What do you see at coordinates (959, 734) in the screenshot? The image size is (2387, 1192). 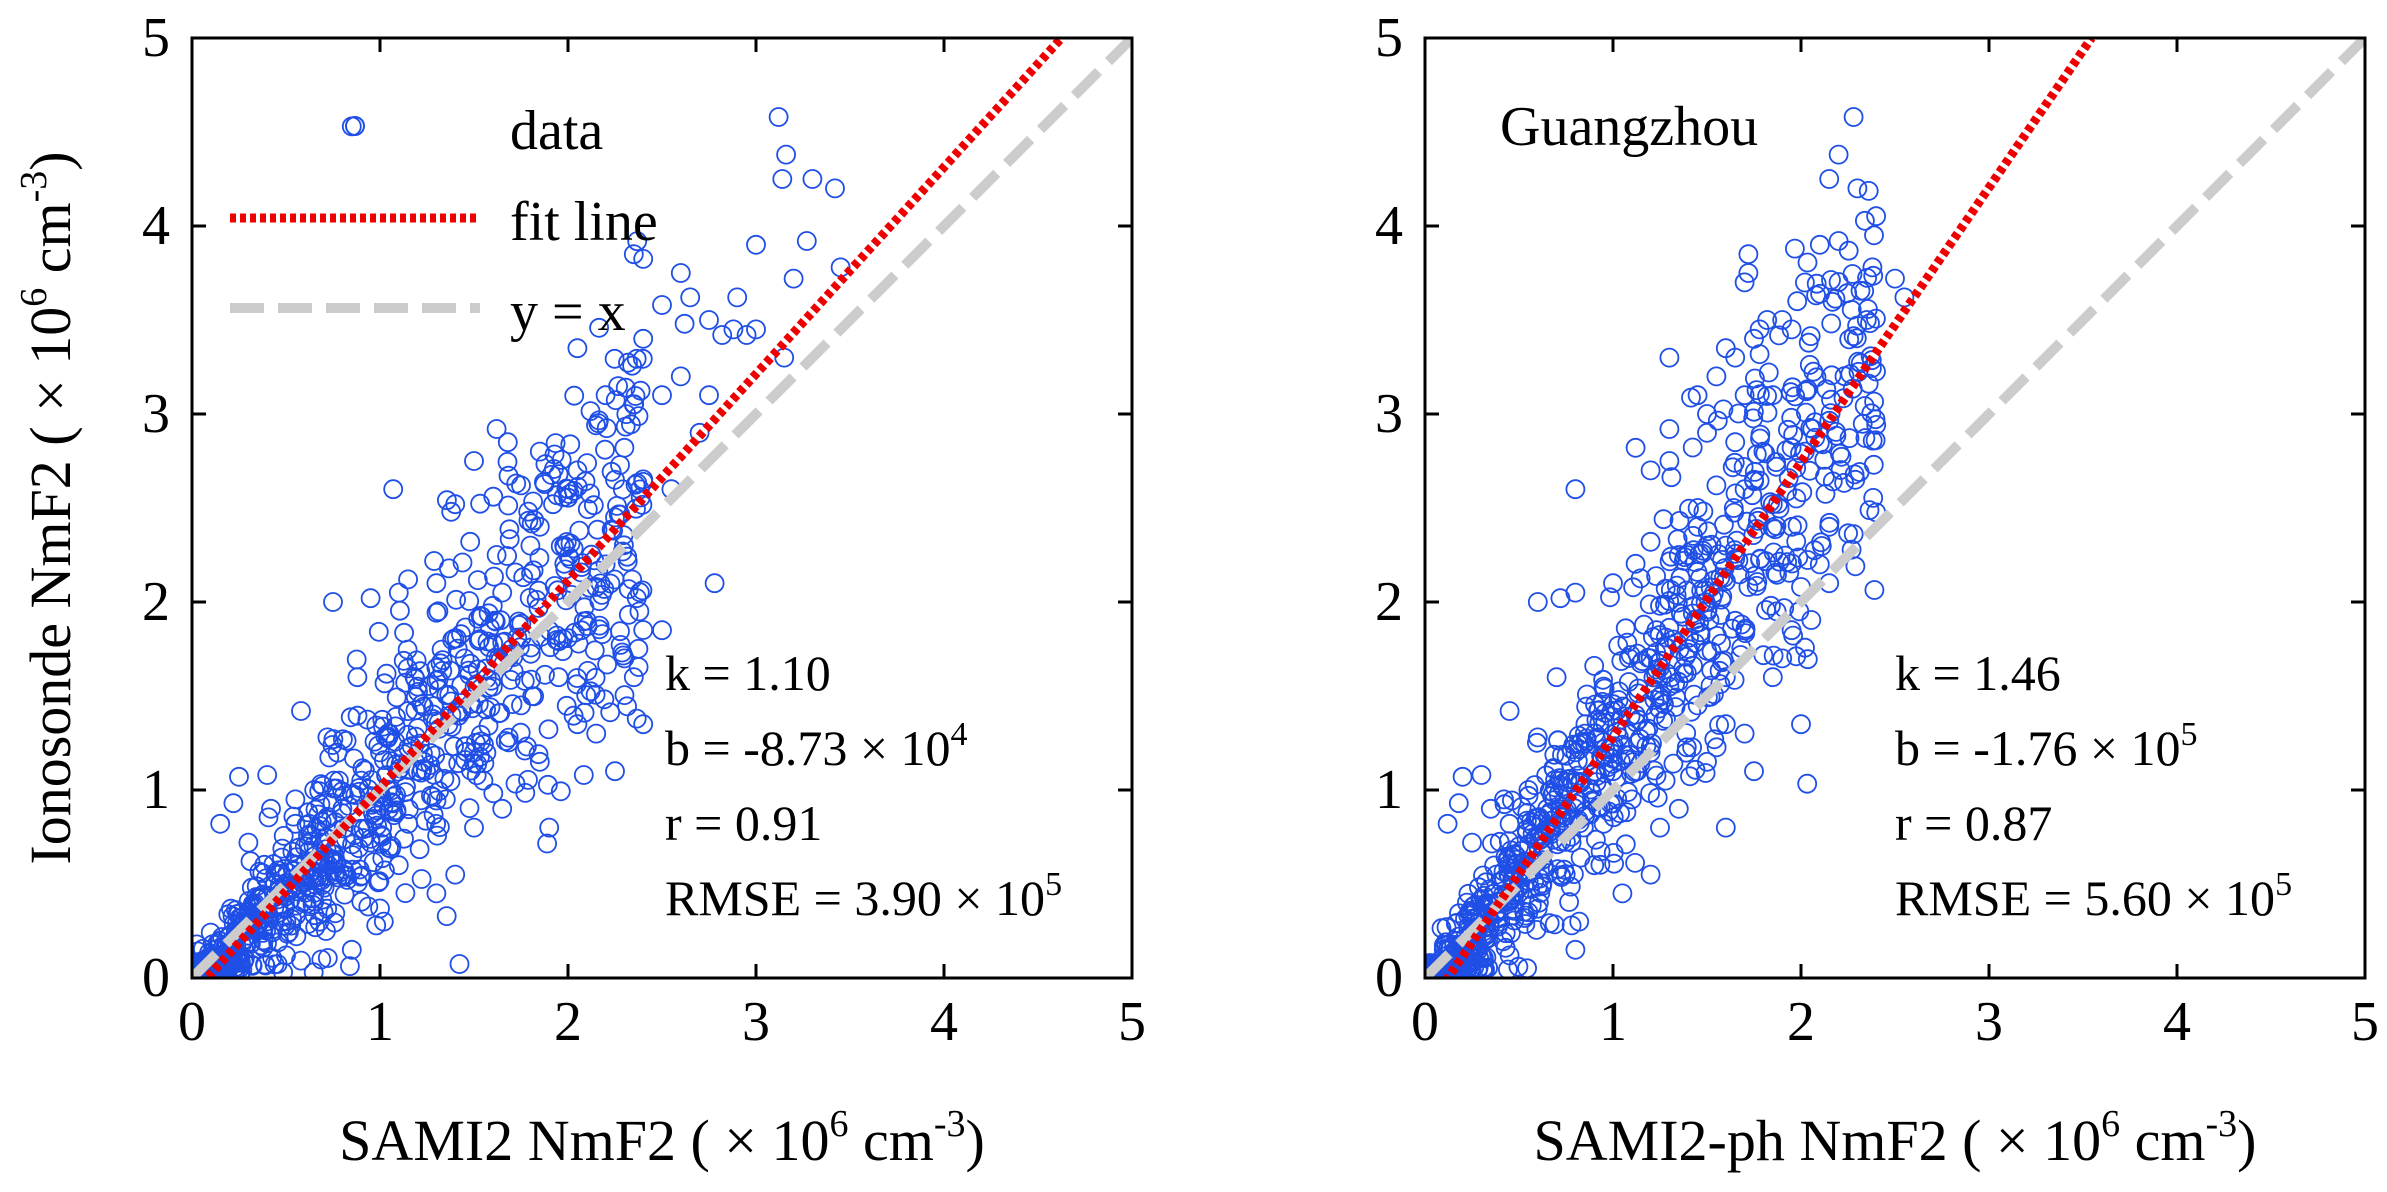 I see `left-stat-b-exponent: 4` at bounding box center [959, 734].